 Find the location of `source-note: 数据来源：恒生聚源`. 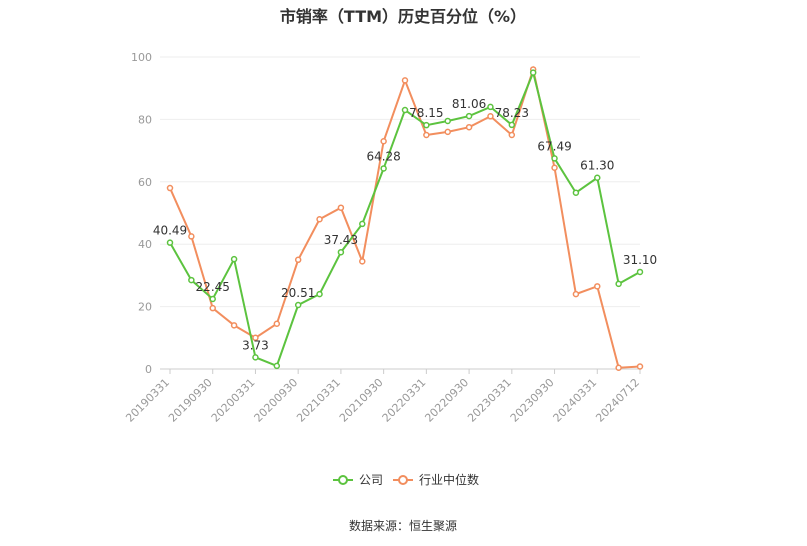

source-note: 数据来源：恒生聚源 is located at coordinates (403, 525).